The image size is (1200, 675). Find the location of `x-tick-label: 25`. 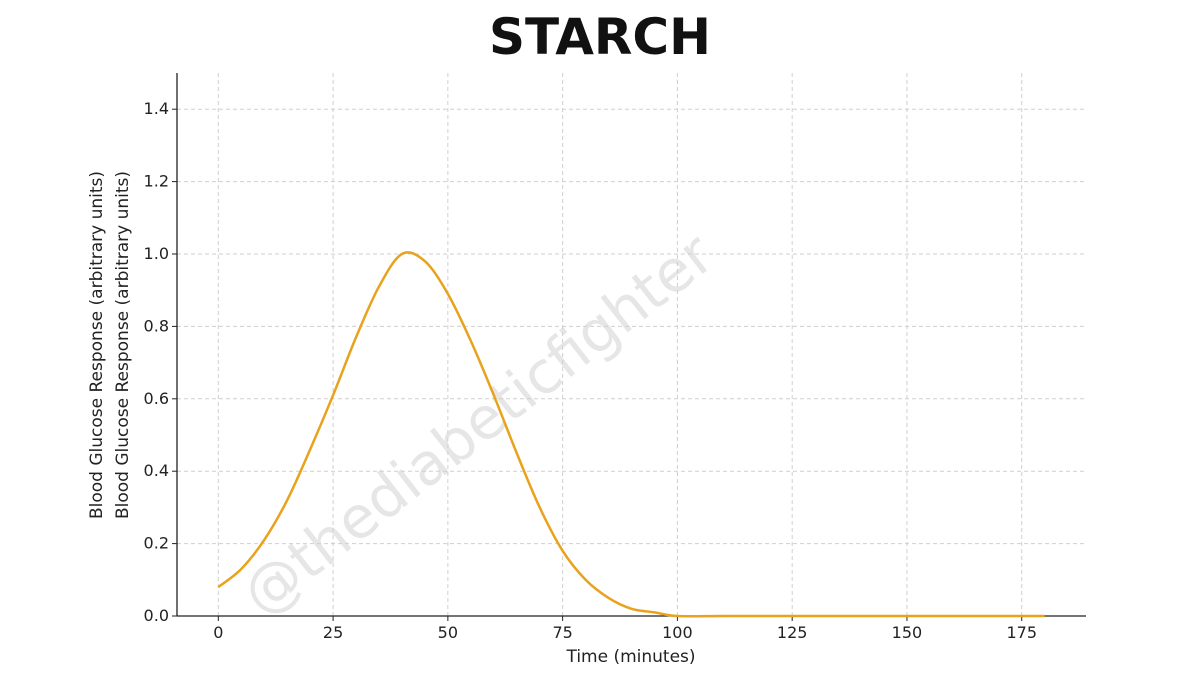

x-tick-label: 25 is located at coordinates (333, 632).